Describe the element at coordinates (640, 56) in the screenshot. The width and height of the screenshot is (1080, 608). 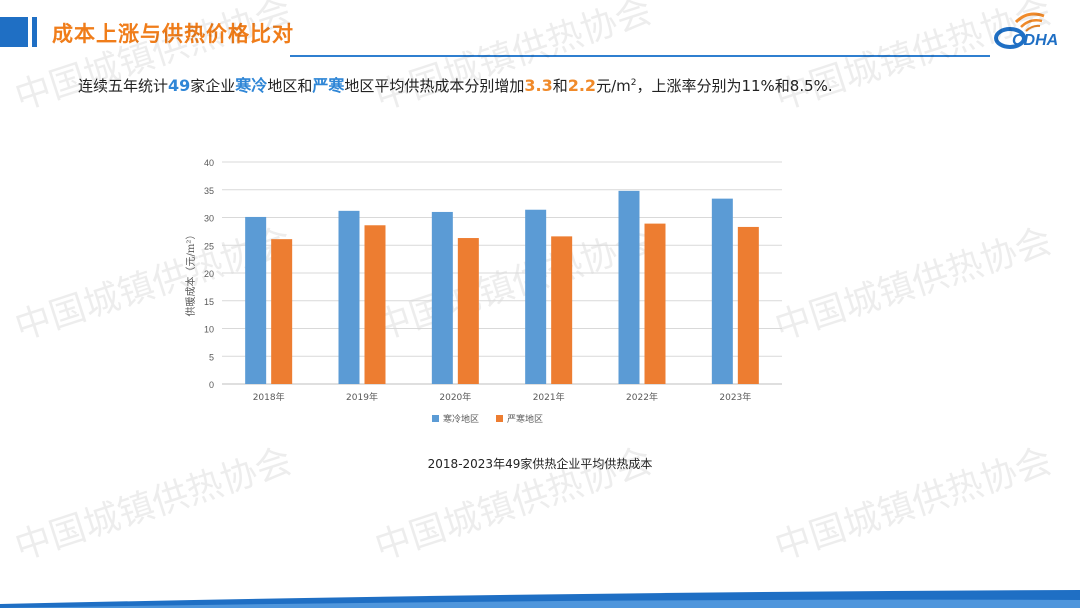
I see `header-divider` at that location.